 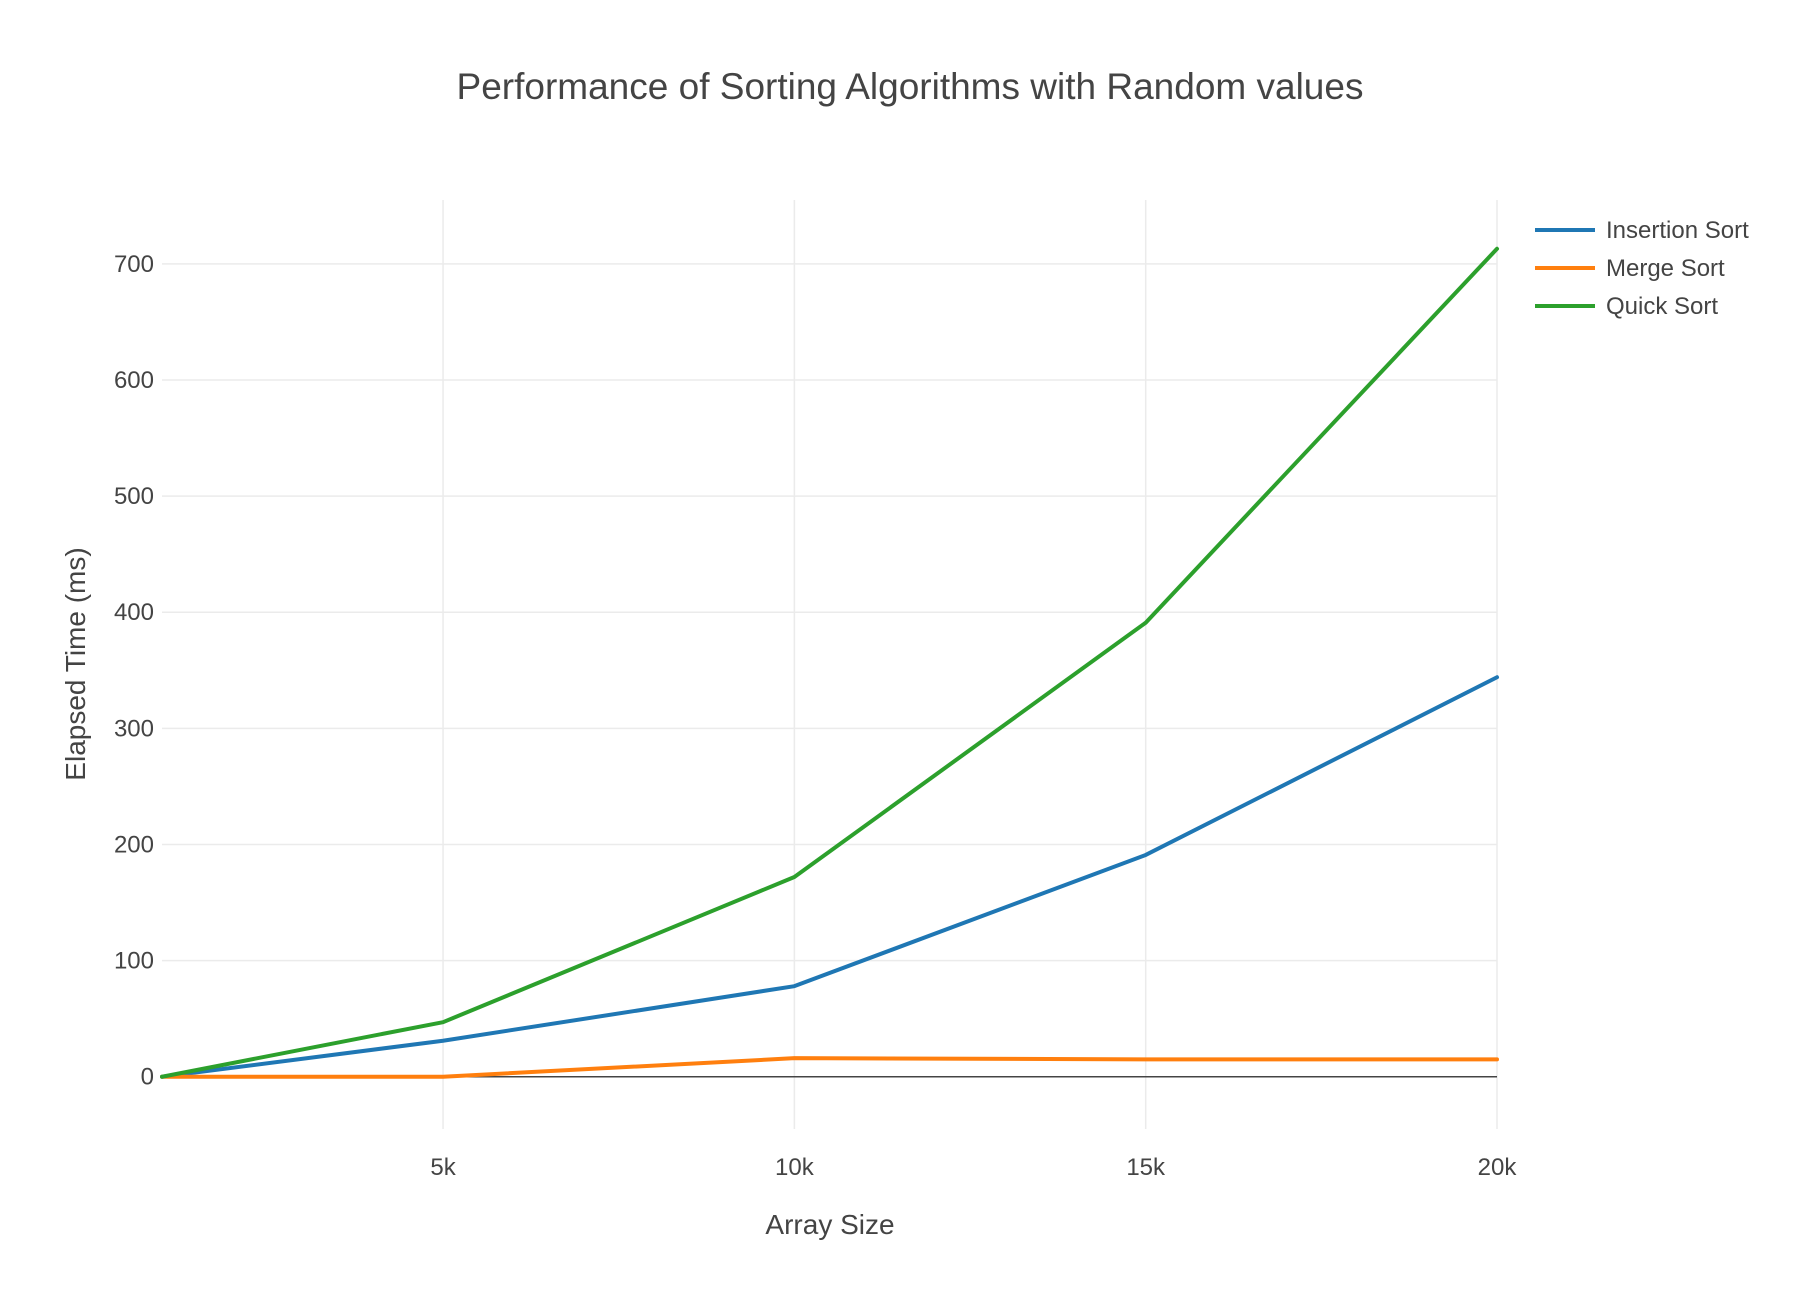 What do you see at coordinates (795, 1167) in the screenshot?
I see `x-tick-label: 10k` at bounding box center [795, 1167].